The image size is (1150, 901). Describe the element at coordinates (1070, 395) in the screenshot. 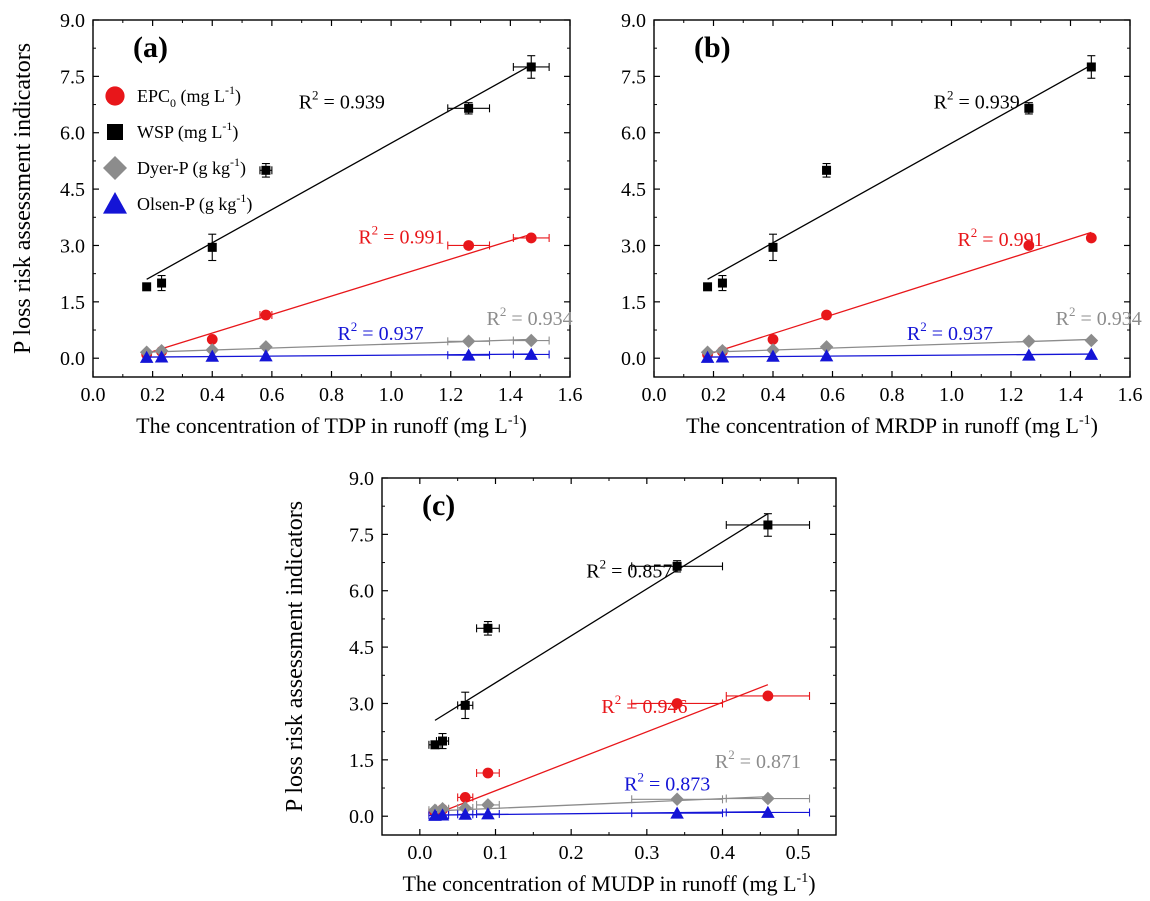

I see `x-tick-label: 1.4` at that location.